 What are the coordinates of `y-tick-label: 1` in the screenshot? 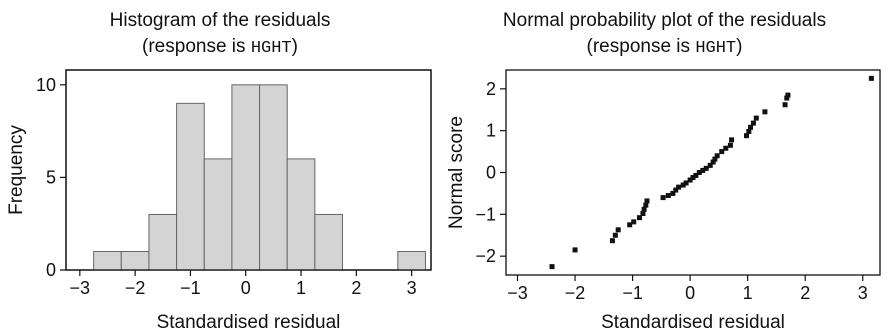 It's located at (491, 131).